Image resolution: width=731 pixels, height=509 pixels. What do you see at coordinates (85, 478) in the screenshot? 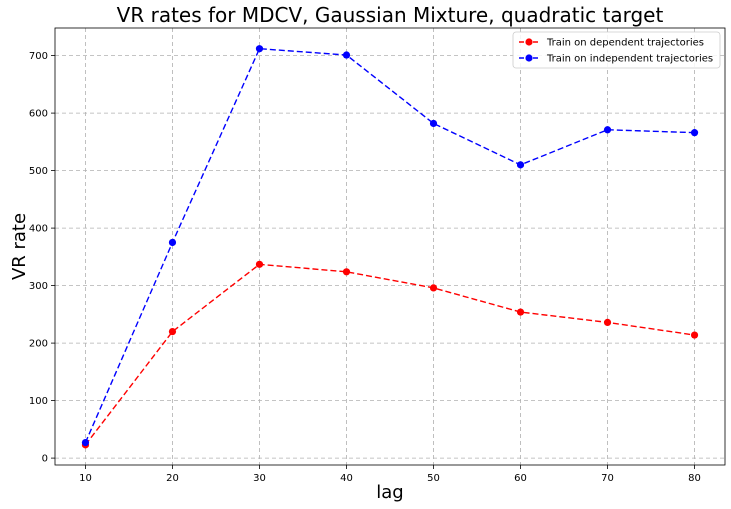
I see `x-tick-label: 10` at bounding box center [85, 478].